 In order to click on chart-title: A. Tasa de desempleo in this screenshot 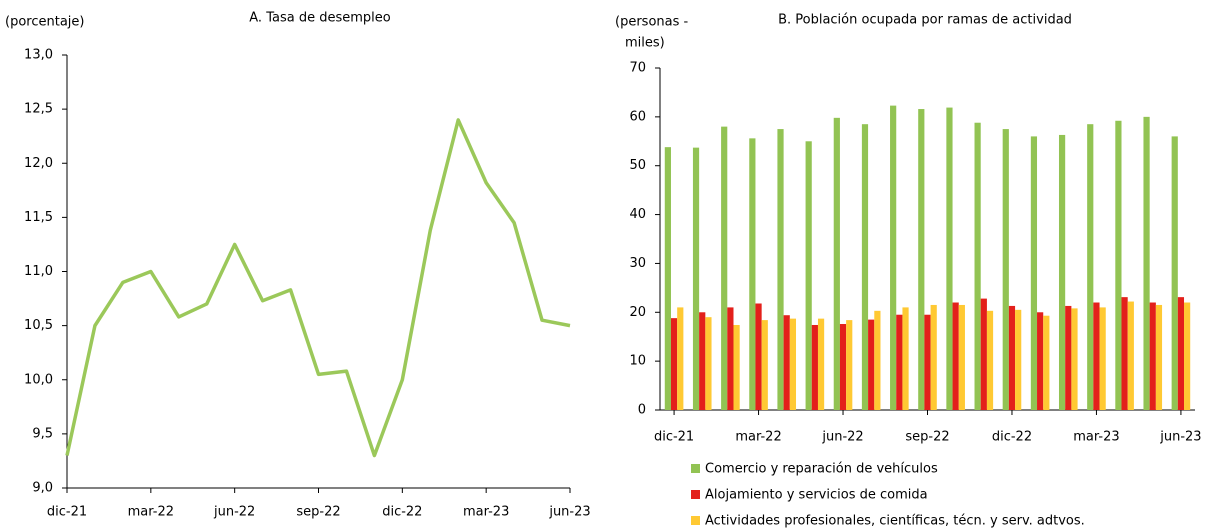, I will do `click(319, 18)`.